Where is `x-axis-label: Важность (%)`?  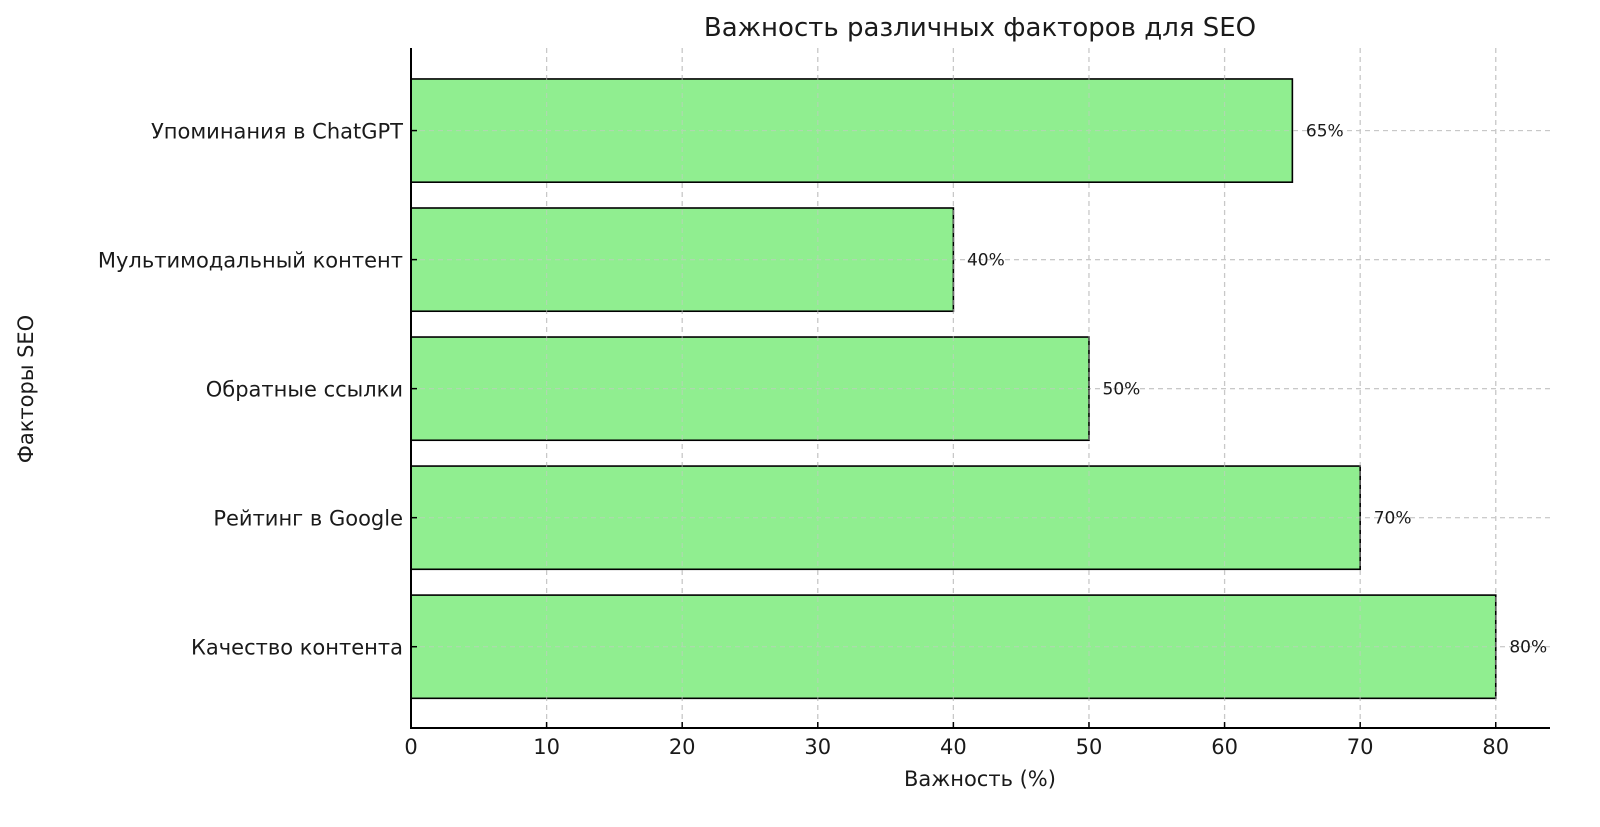 x-axis-label: Важность (%) is located at coordinates (980, 779).